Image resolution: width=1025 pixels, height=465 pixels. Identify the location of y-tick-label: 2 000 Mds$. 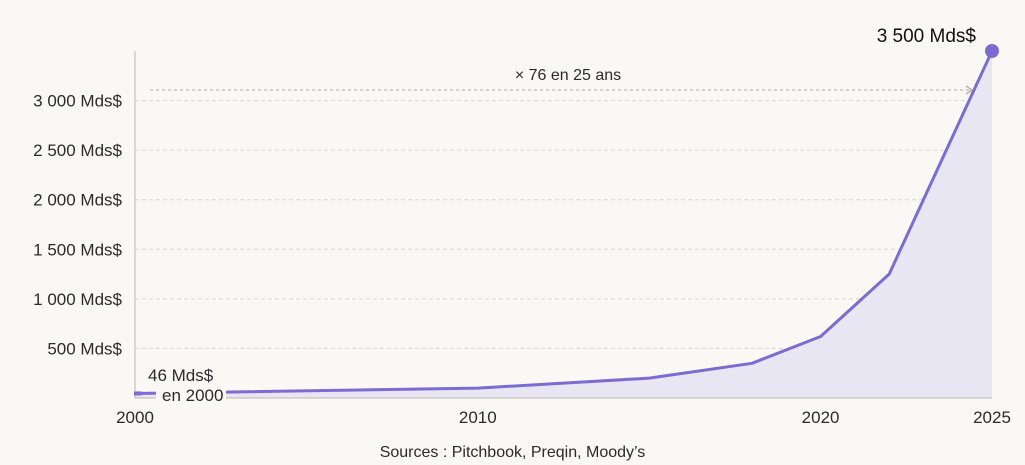
(77, 200).